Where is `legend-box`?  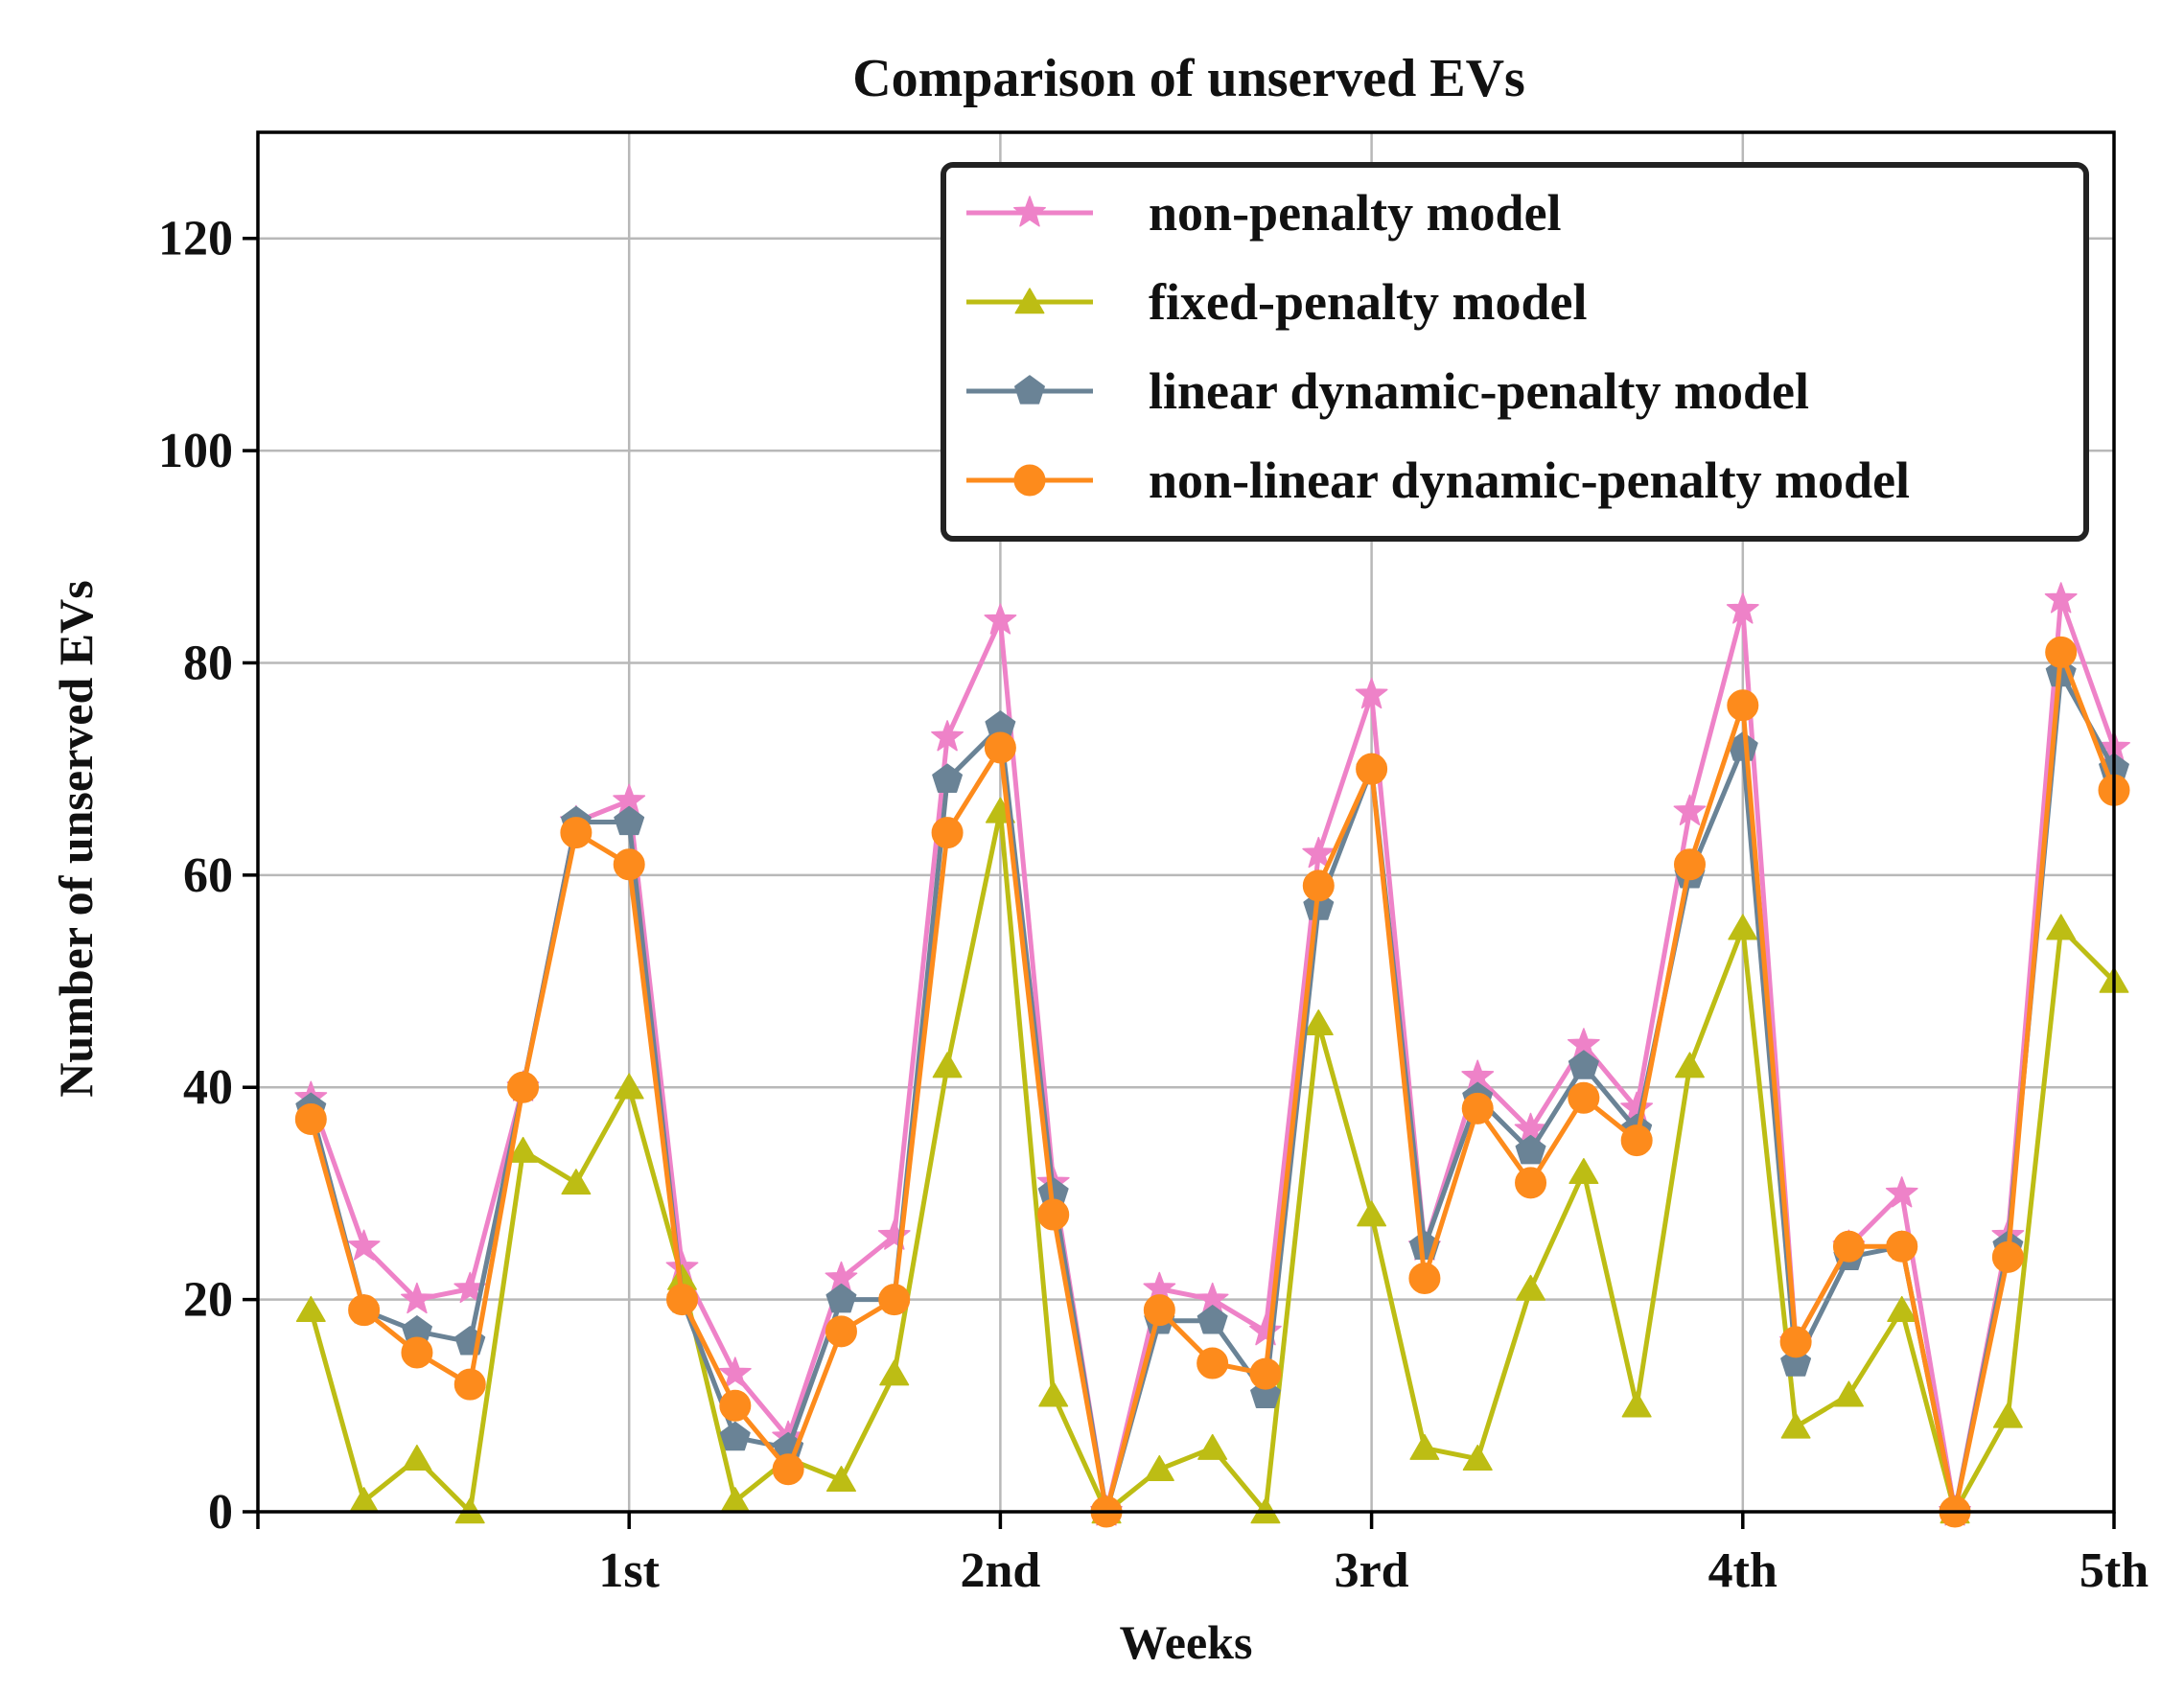
legend-box is located at coordinates (1515, 352).